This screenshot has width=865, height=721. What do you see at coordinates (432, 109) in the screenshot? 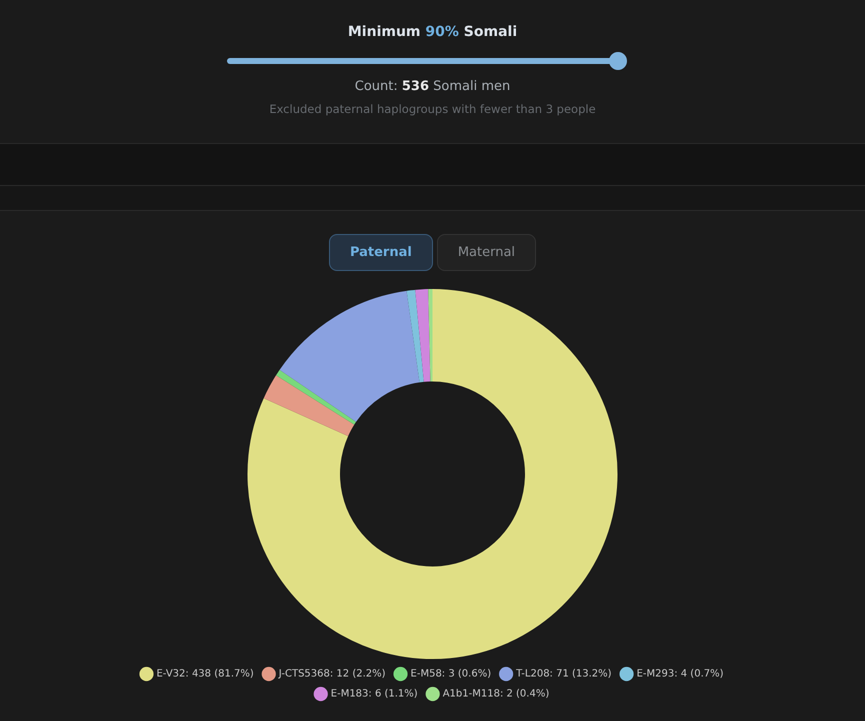
I see `text: Excluded paternal haplogroups with fewer than 3 people` at bounding box center [432, 109].